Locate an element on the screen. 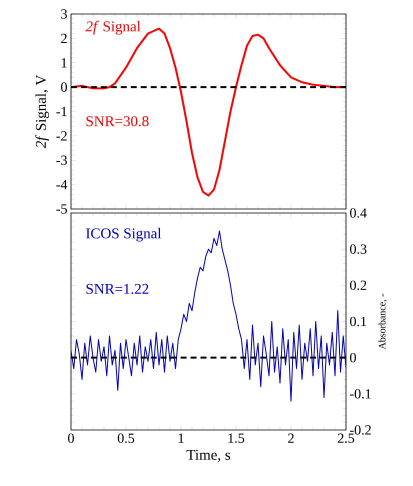 The height and width of the screenshot is (486, 413). x-tick-label: 0.5 is located at coordinates (126, 438).